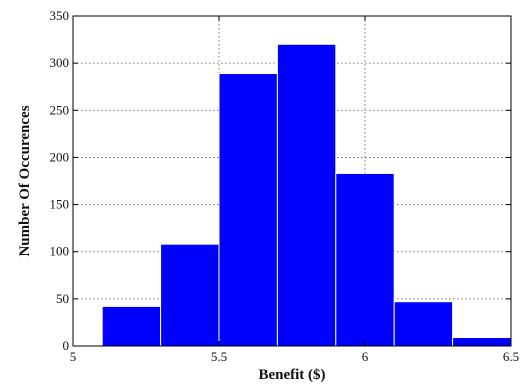  Describe the element at coordinates (25, 180) in the screenshot. I see `y-axis-title: Number Of Occurences` at that location.